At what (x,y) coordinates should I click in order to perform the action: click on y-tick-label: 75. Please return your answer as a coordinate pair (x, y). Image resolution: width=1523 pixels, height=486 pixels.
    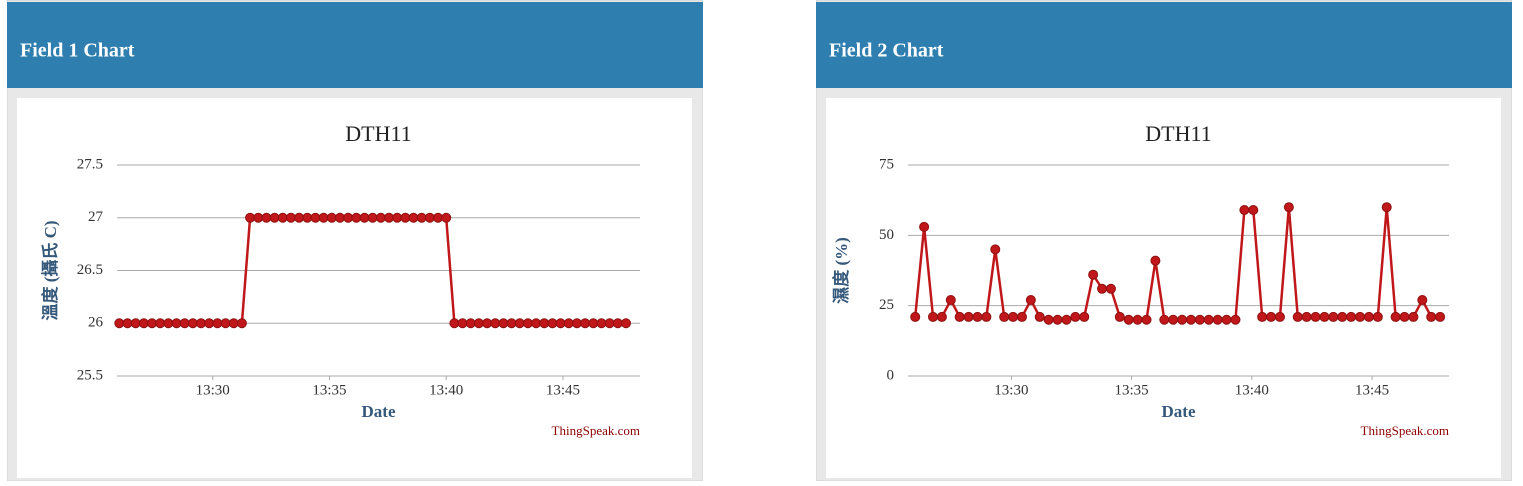
    Looking at the image, I should click on (886, 164).